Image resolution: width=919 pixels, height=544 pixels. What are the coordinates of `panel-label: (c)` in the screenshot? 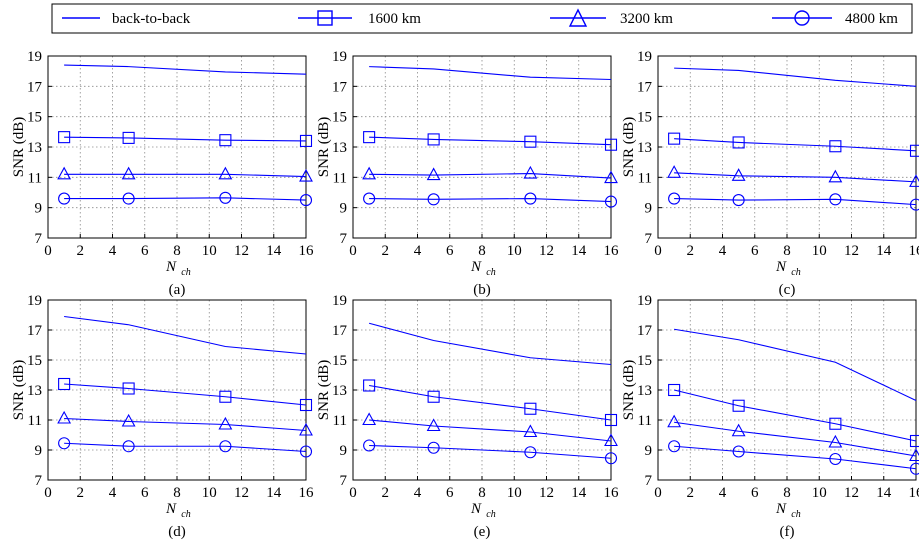 It's located at (787, 290).